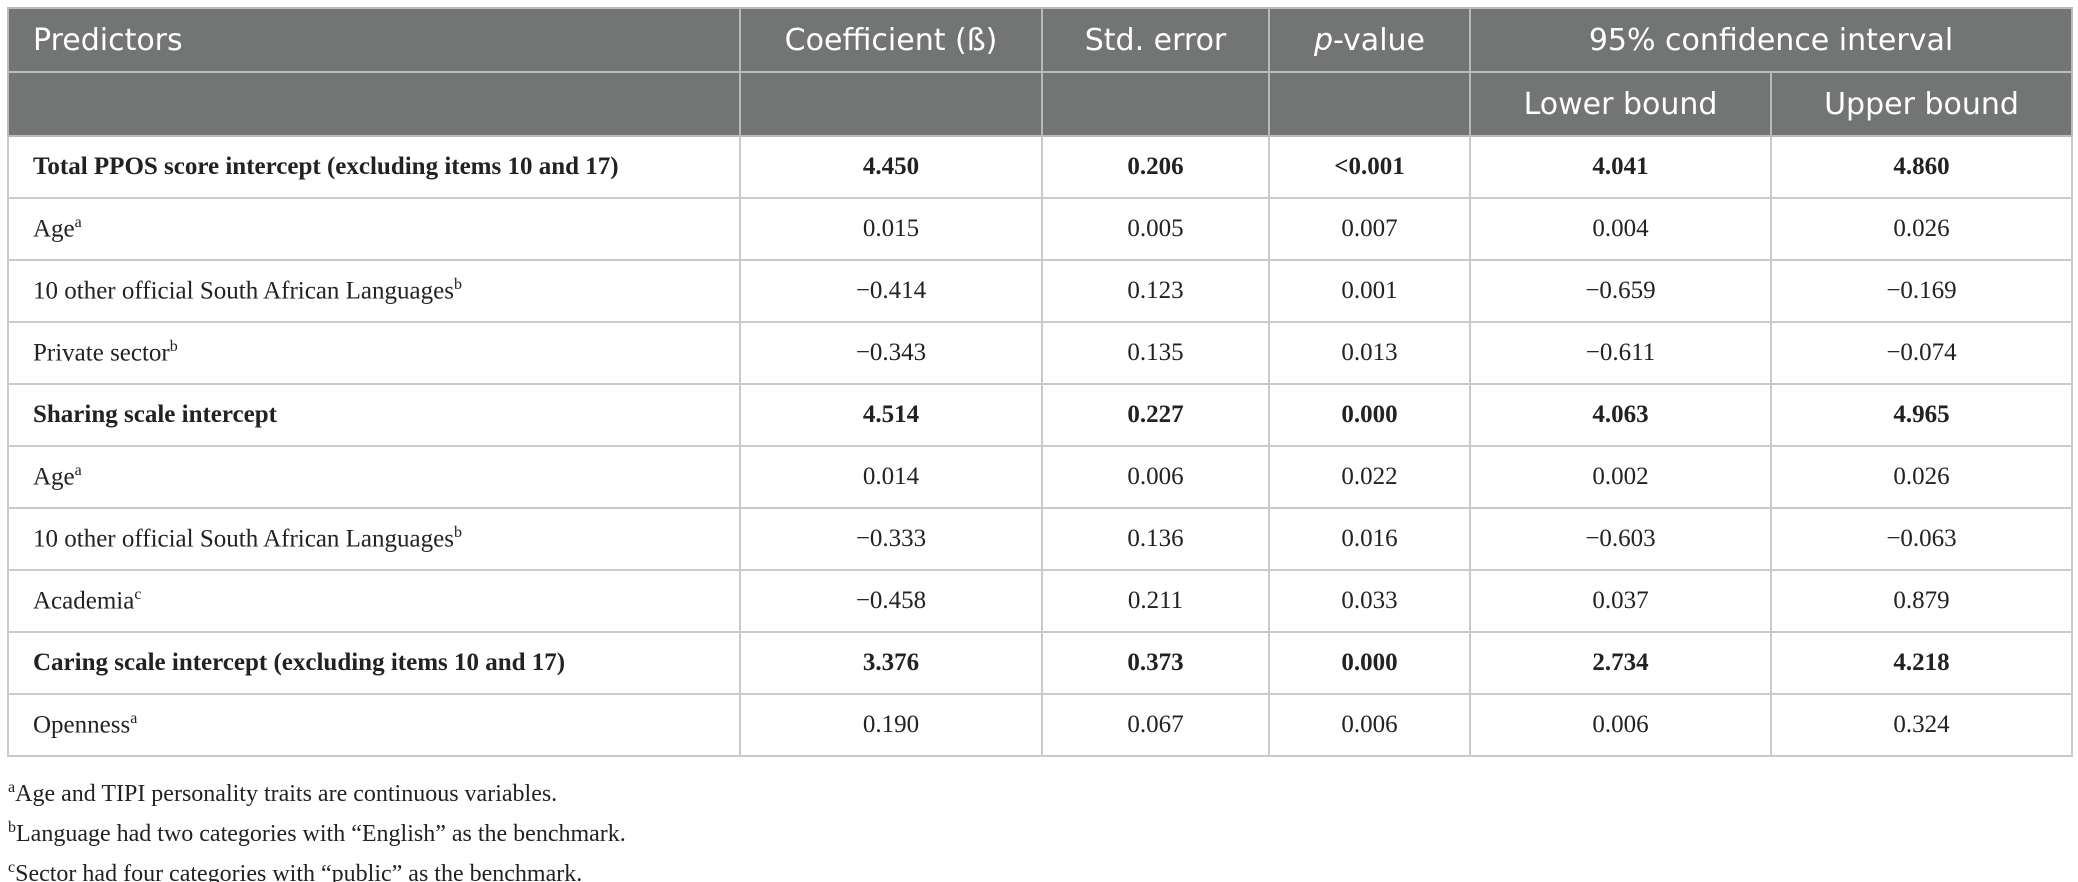 This screenshot has width=2078, height=882. I want to click on value-cell: 0.037, so click(1620, 601).